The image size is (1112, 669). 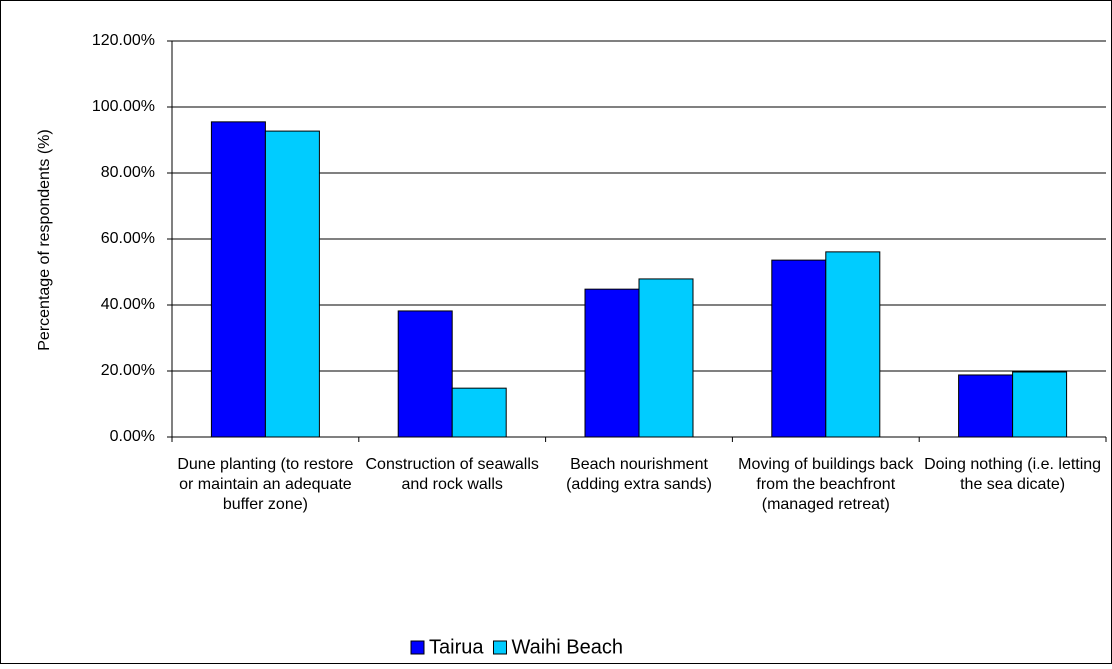 I want to click on y-tick-label: 0.00%, so click(x=132, y=436).